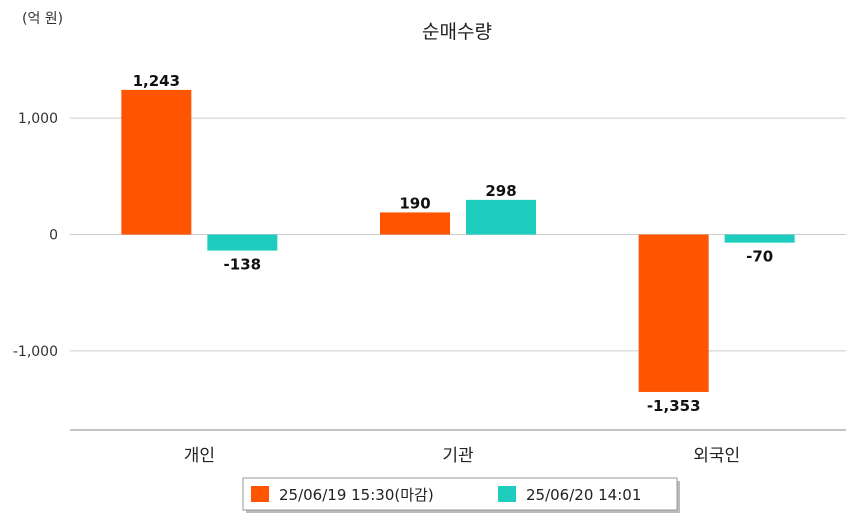  I want to click on legend: 25/06/19 15:30(마감) 25/06/20 14:01, so click(461, 495).